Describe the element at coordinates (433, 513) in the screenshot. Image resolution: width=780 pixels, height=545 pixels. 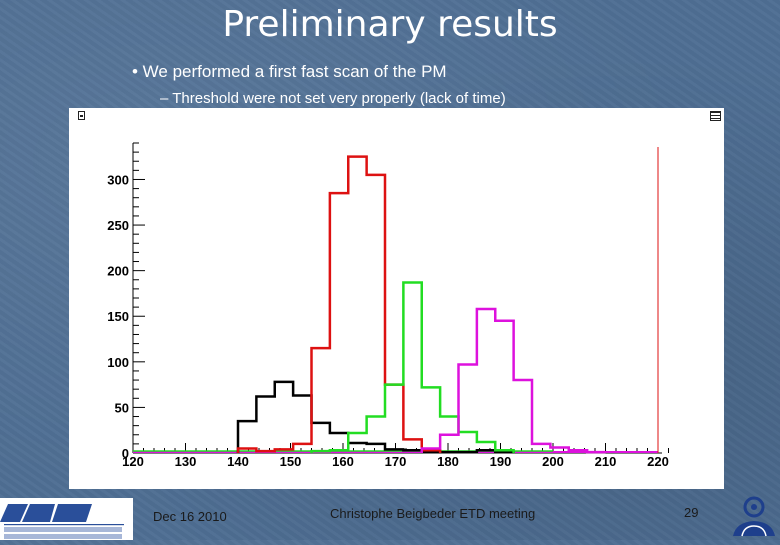
I see `footer-meeting: Christophe Beigbeder ETD meeting` at that location.